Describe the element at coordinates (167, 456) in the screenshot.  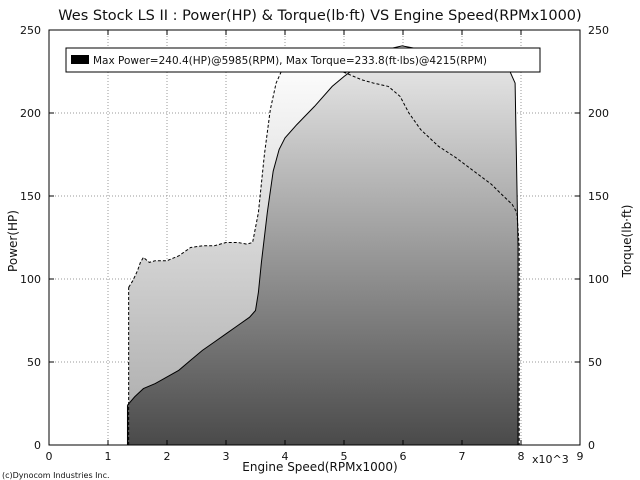
I see `x-tick-label: 2` at that location.